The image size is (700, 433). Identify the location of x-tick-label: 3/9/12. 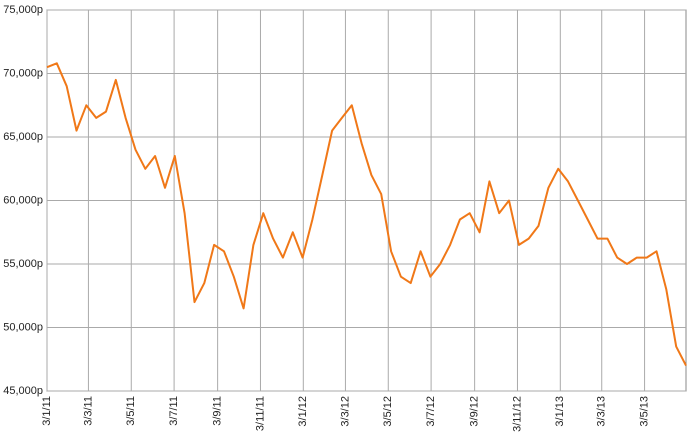
(475, 411).